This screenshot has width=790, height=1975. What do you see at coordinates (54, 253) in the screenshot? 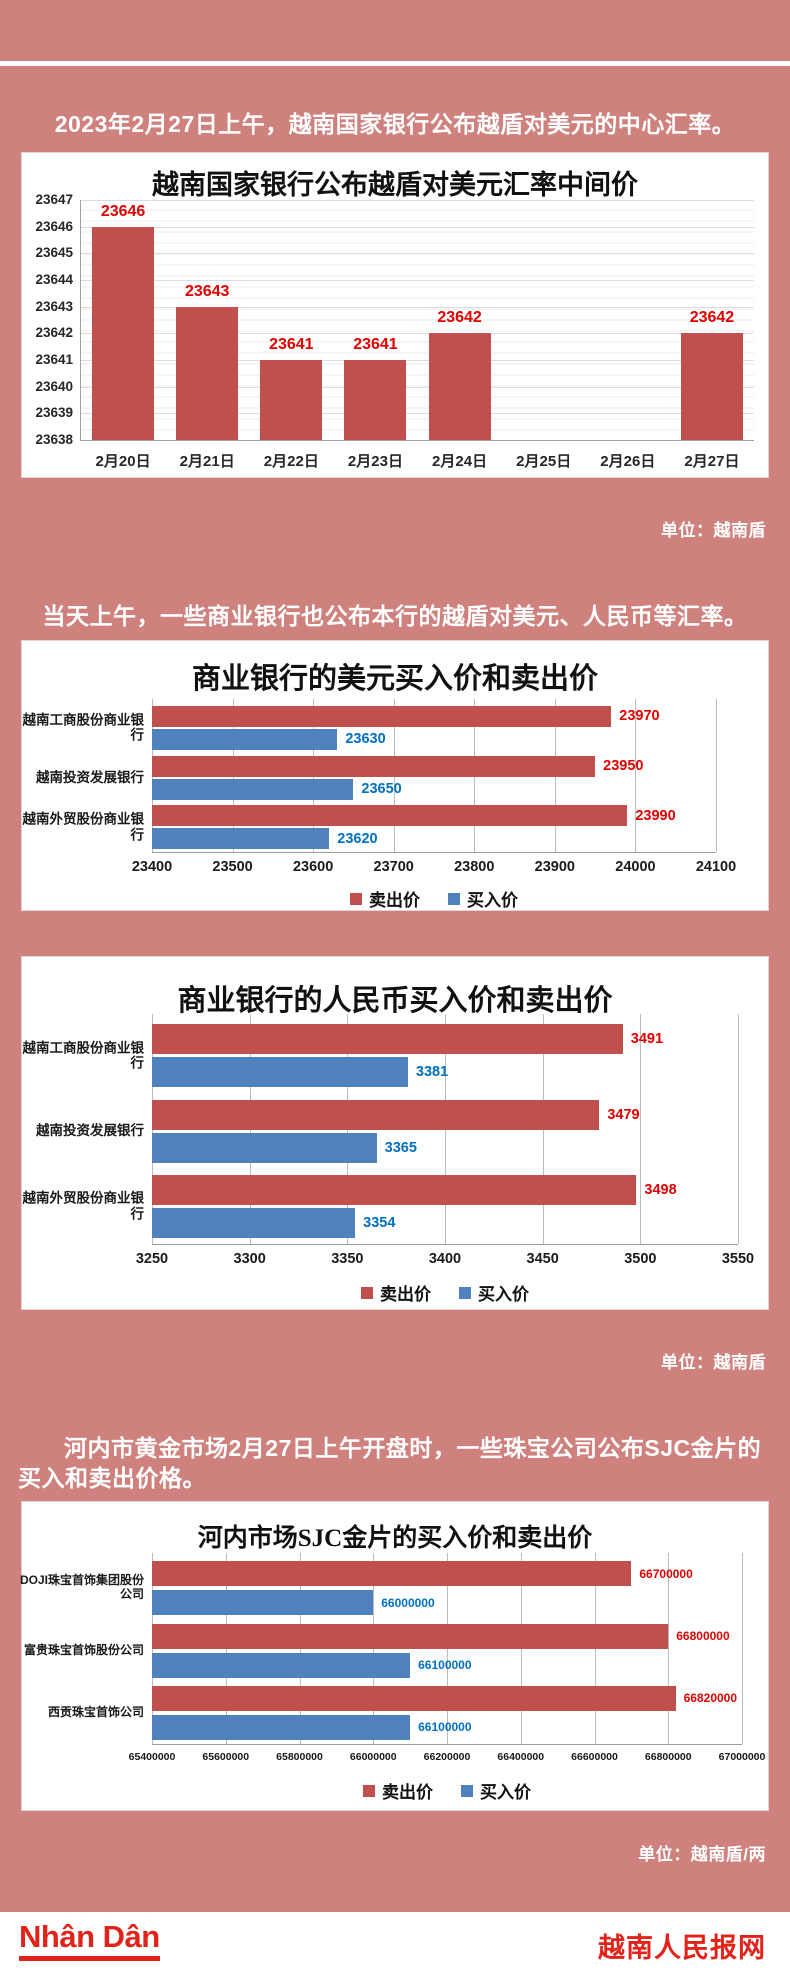
I see `y-axis-tick-label: 23645` at bounding box center [54, 253].